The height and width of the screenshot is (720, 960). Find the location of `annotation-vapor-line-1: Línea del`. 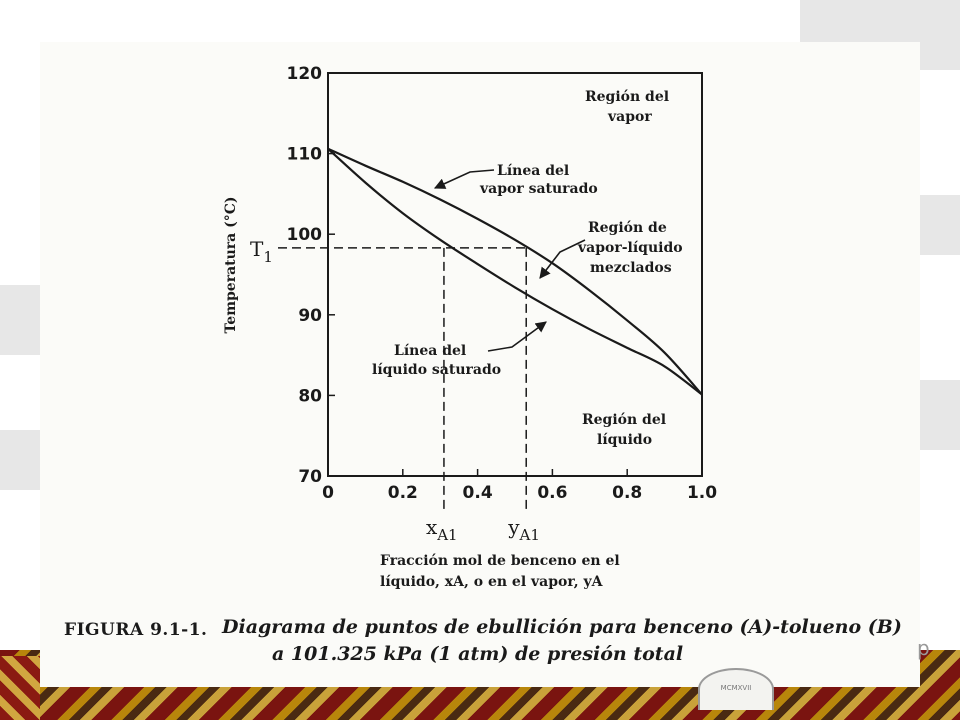

annotation-vapor-line-1: Línea del is located at coordinates (533, 171).